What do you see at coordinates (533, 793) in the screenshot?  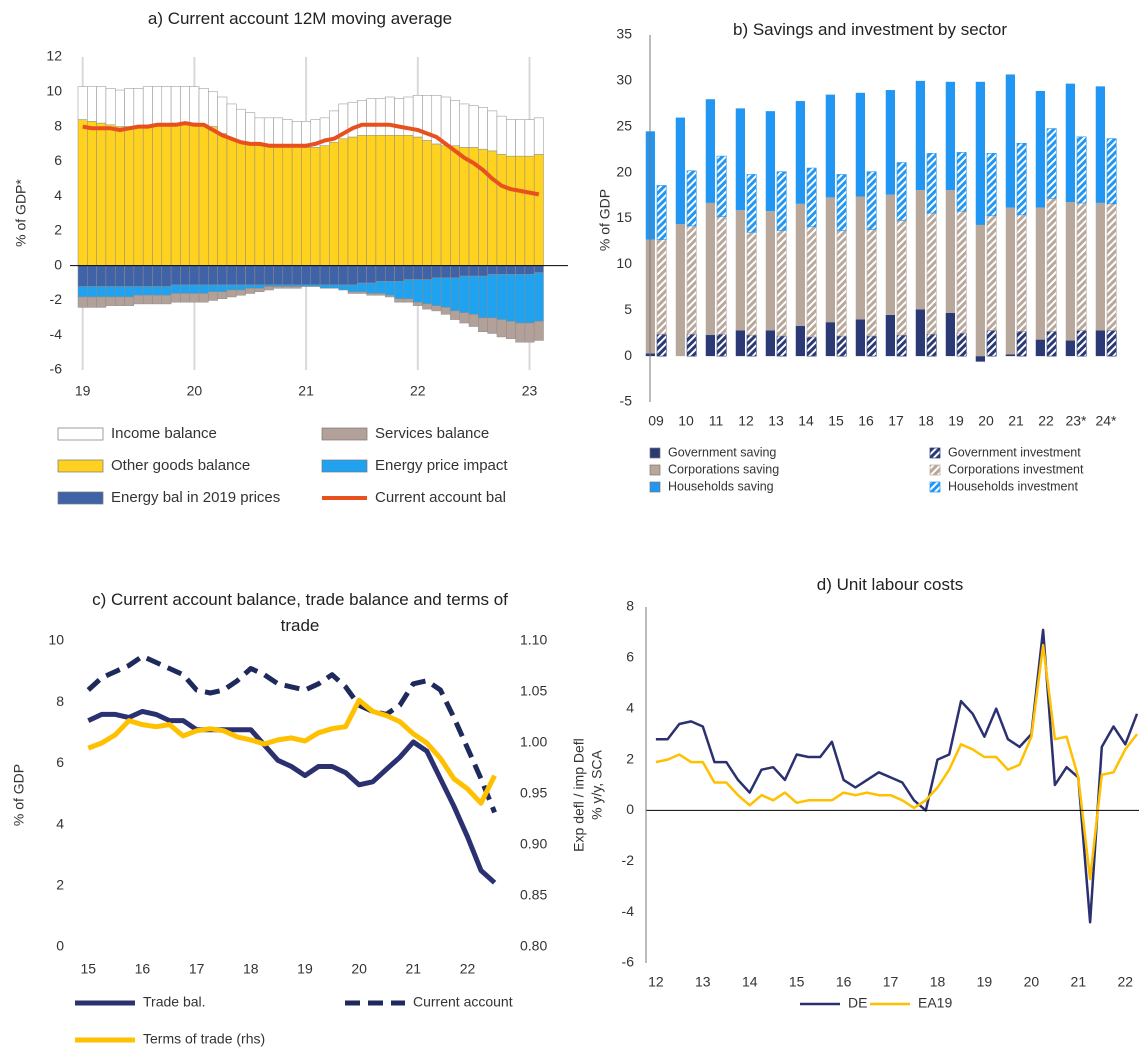 I see `y2-tick-label: 0.95` at bounding box center [533, 793].